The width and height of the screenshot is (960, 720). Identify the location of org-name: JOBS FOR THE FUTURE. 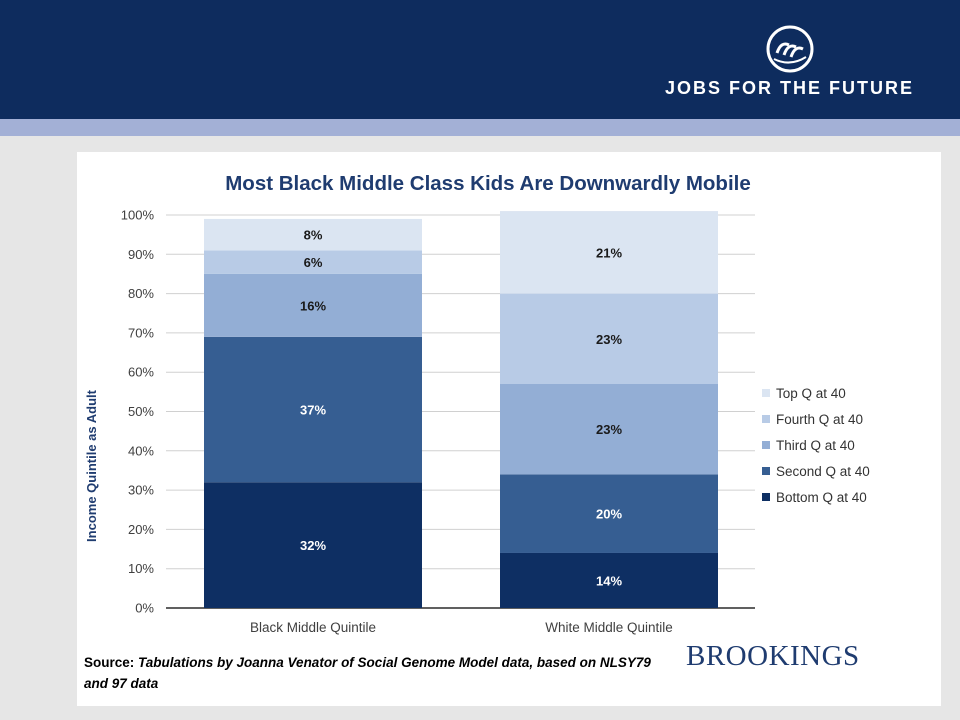
(789, 88).